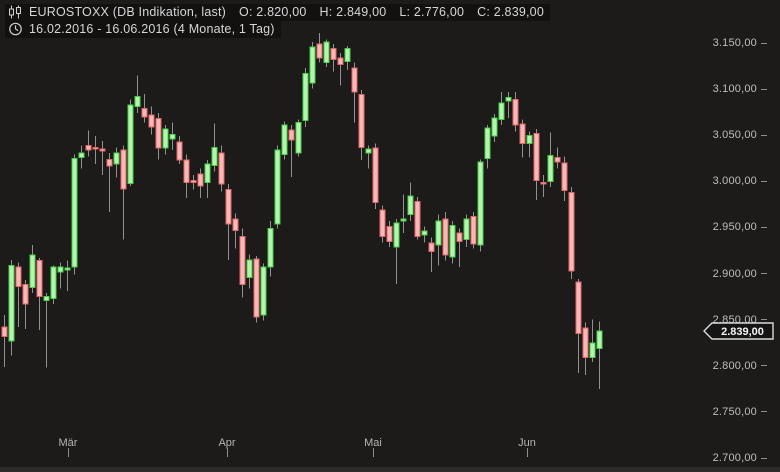 The width and height of the screenshot is (780, 472). Describe the element at coordinates (734, 135) in the screenshot. I see `price-axis-label: 3.050,00` at that location.